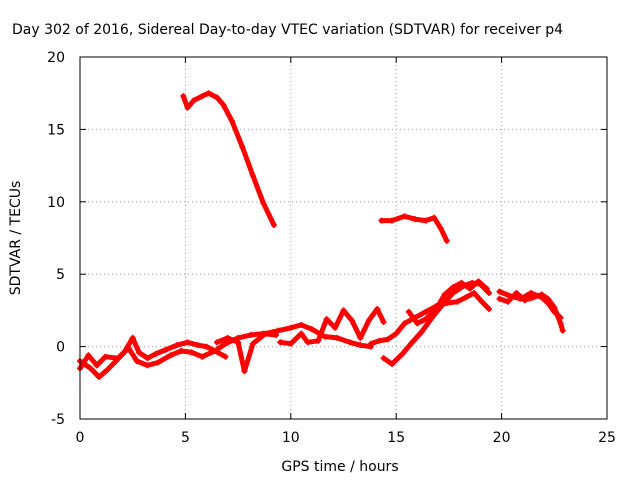 This screenshot has width=640, height=480. Describe the element at coordinates (396, 438) in the screenshot. I see `x-tick-label: 15` at that location.